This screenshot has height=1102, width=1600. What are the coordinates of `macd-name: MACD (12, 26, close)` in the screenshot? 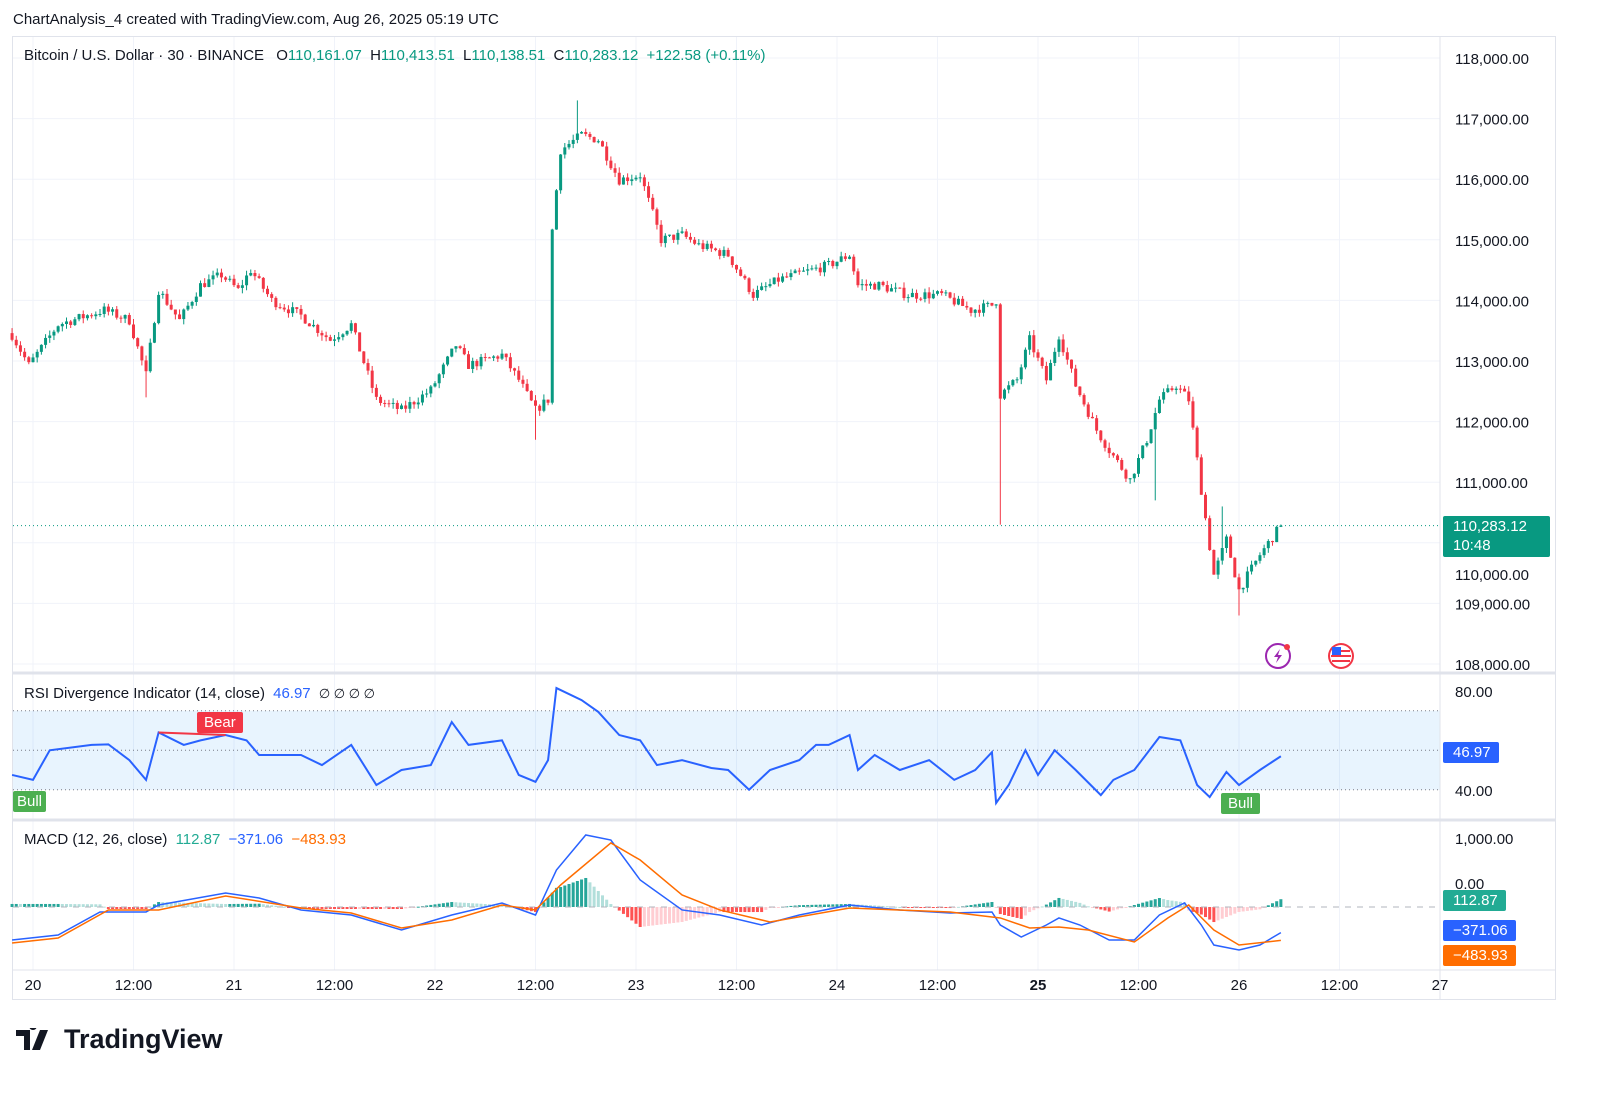 It's located at (96, 839).